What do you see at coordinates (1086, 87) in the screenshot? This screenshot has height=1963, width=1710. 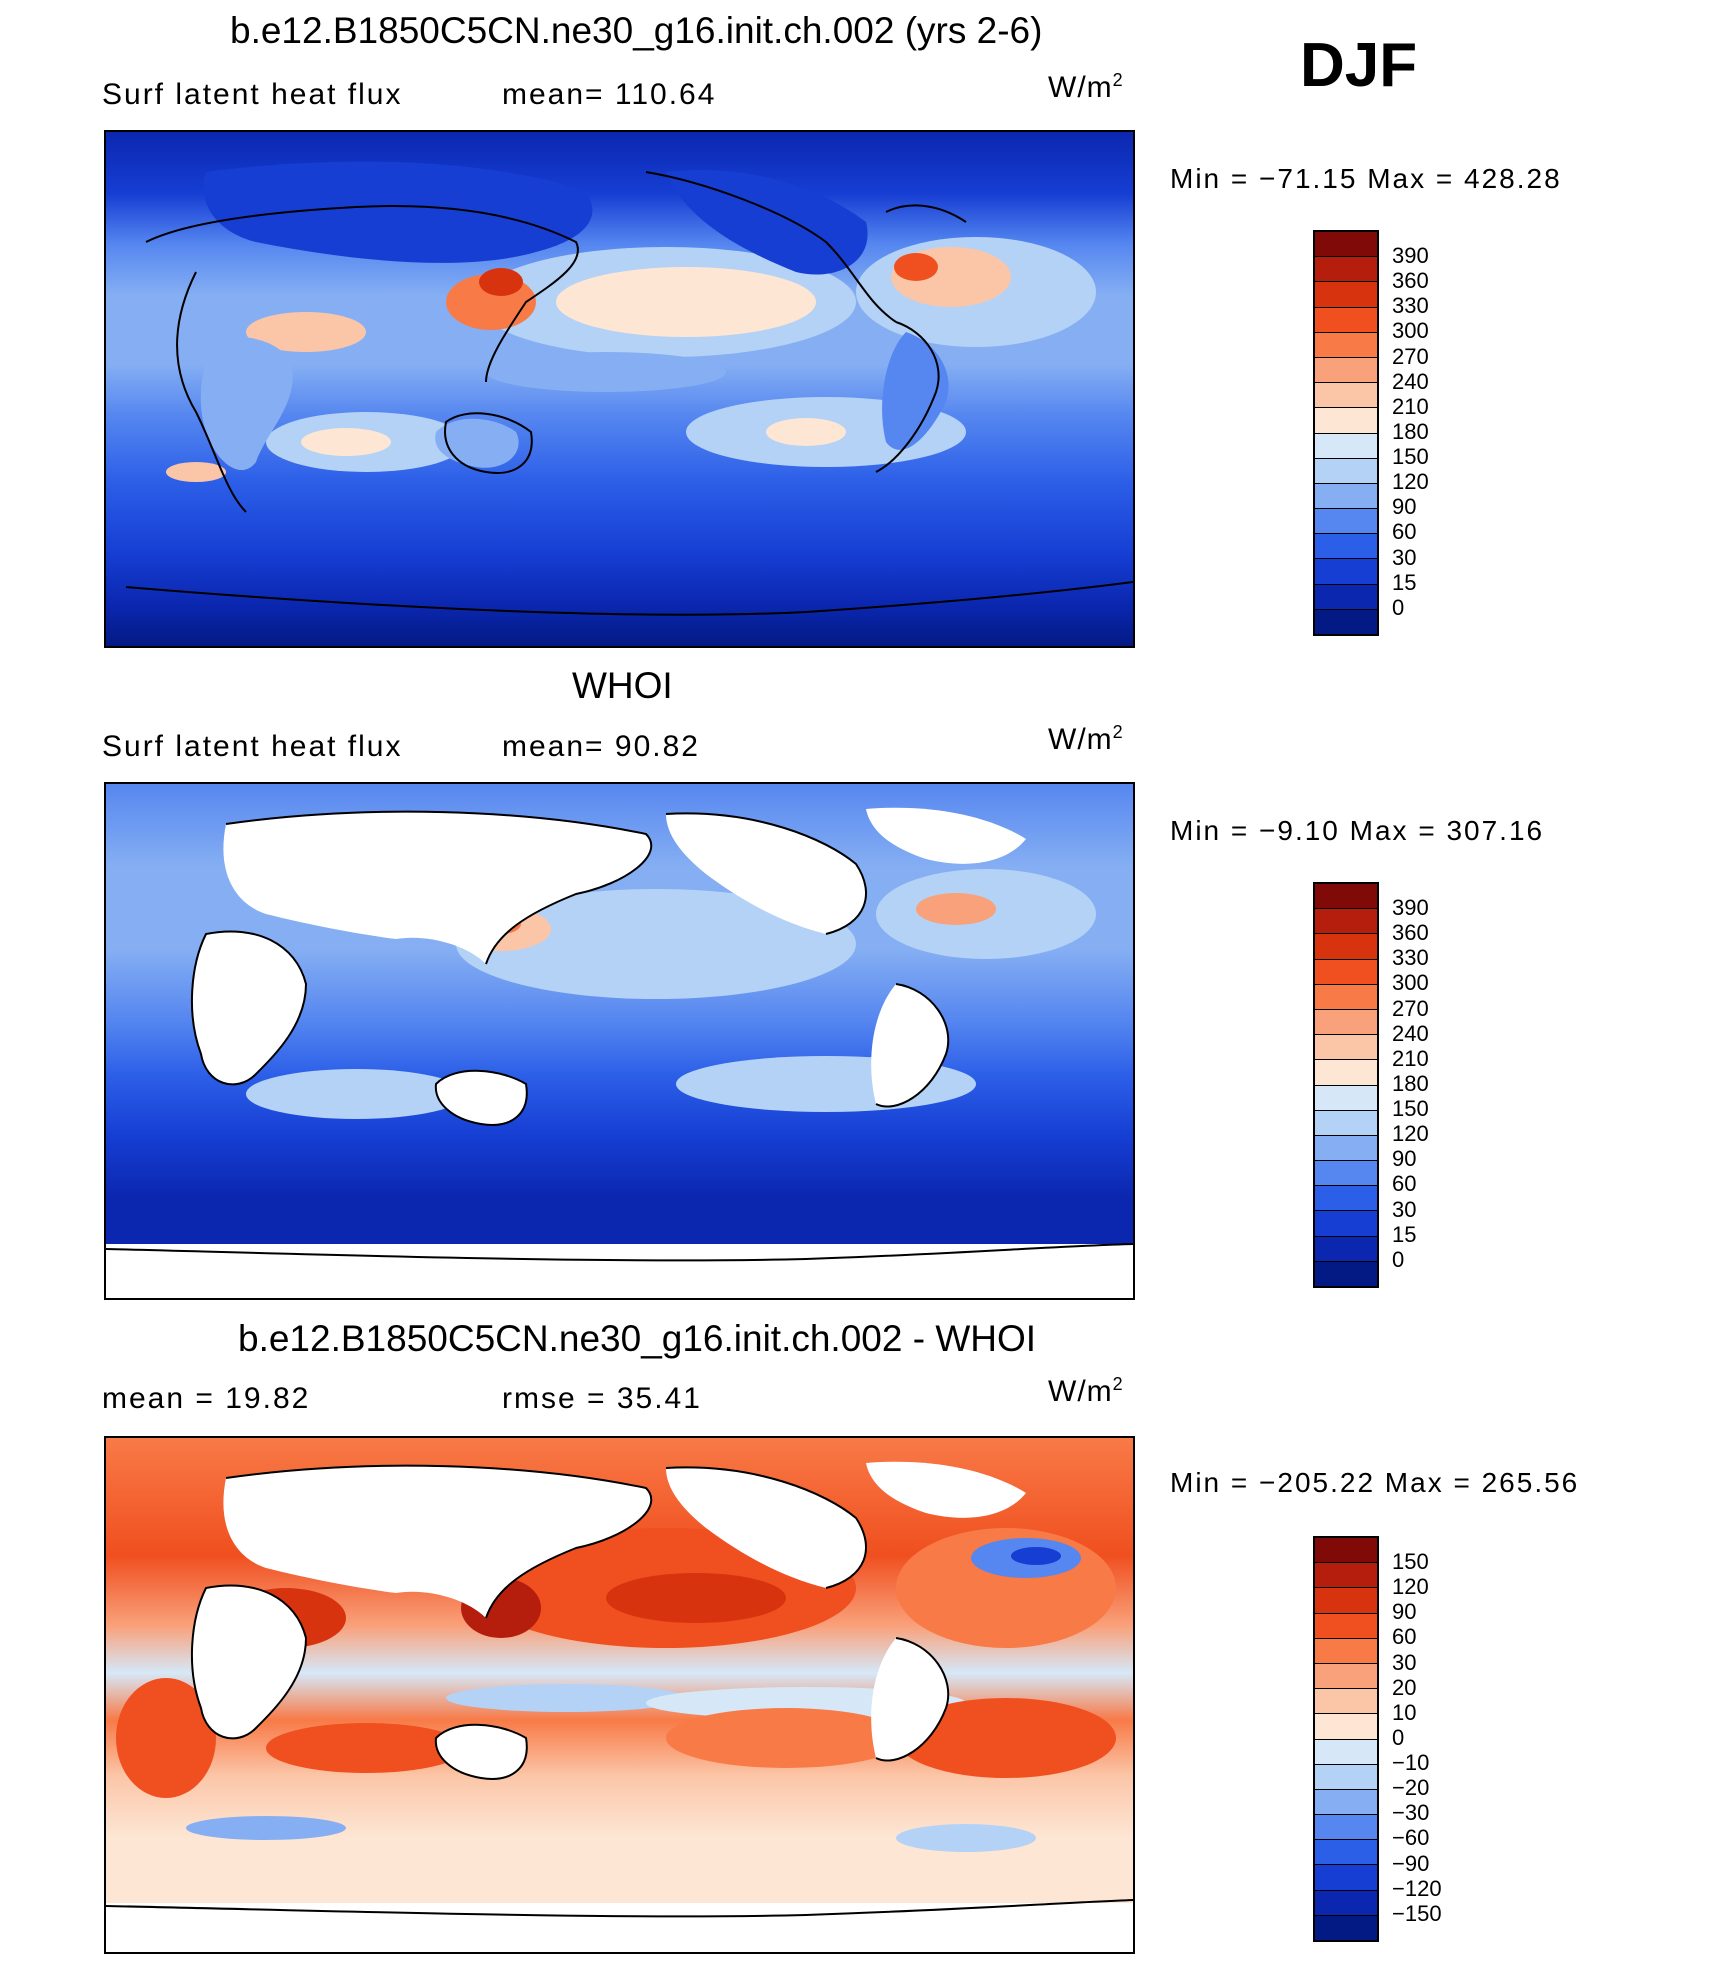 I see `panel1-units: W/m2` at bounding box center [1086, 87].